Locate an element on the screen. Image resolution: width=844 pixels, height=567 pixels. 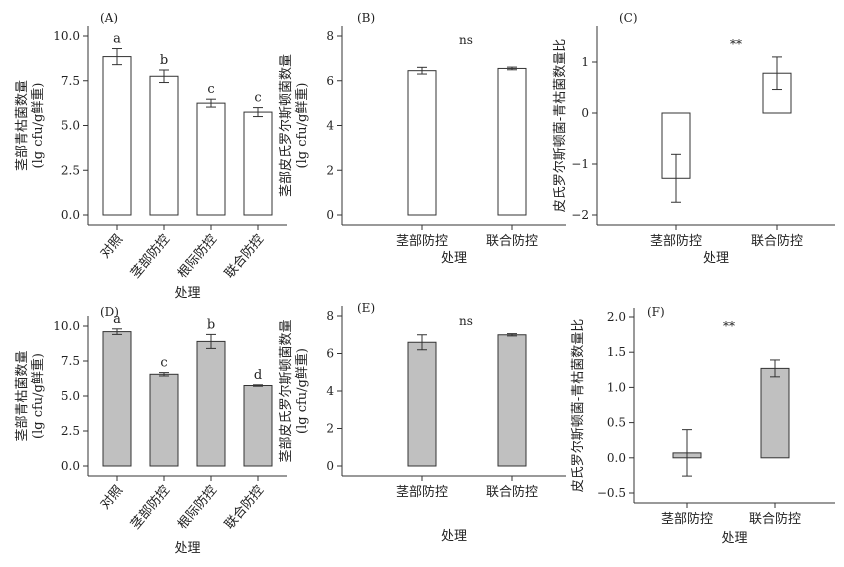
significance-letter: d is located at coordinates (258, 375).